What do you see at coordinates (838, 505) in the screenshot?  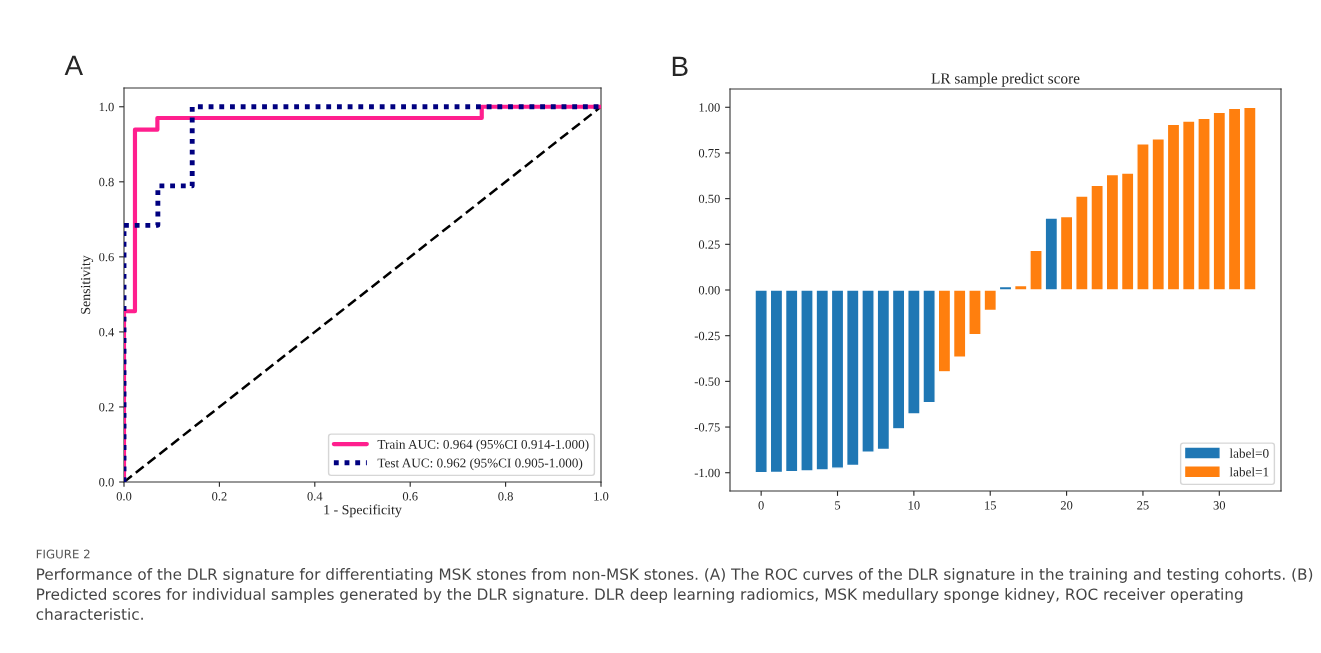 I see `x-tick-label: 5` at bounding box center [838, 505].